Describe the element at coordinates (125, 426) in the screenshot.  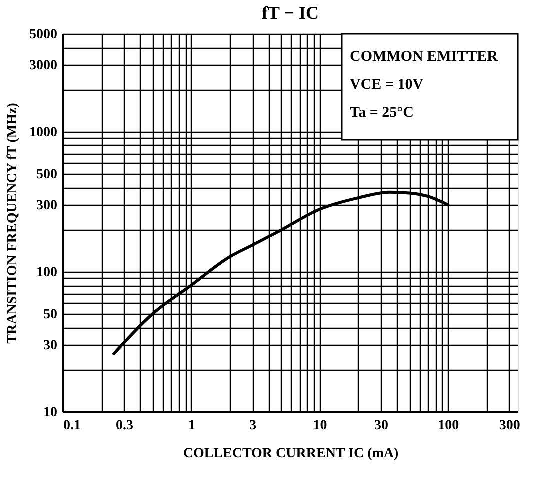
I see `x-tick-label: 0.3` at that location.